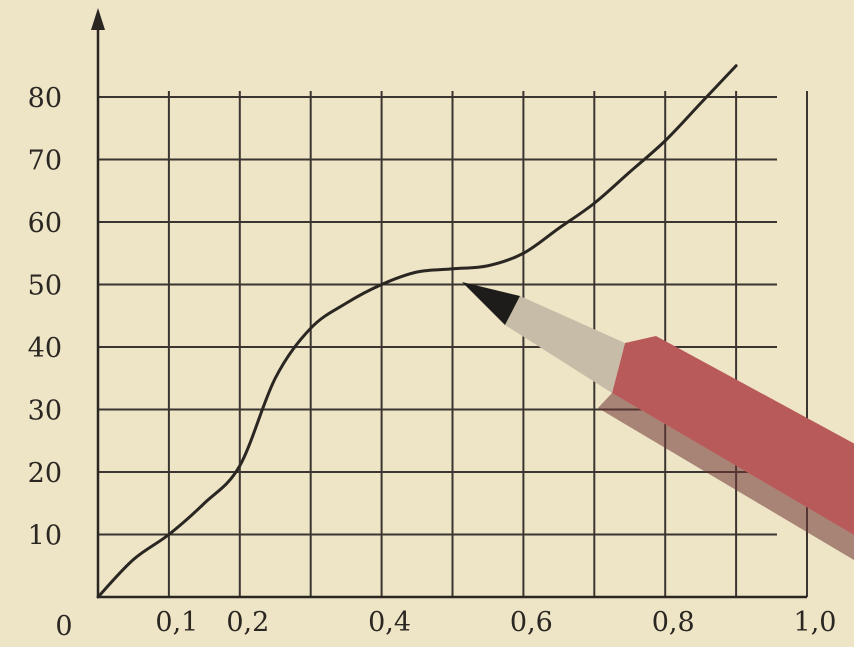 This screenshot has width=854, height=647. I want to click on x-tick-label: 0,6, so click(531, 622).